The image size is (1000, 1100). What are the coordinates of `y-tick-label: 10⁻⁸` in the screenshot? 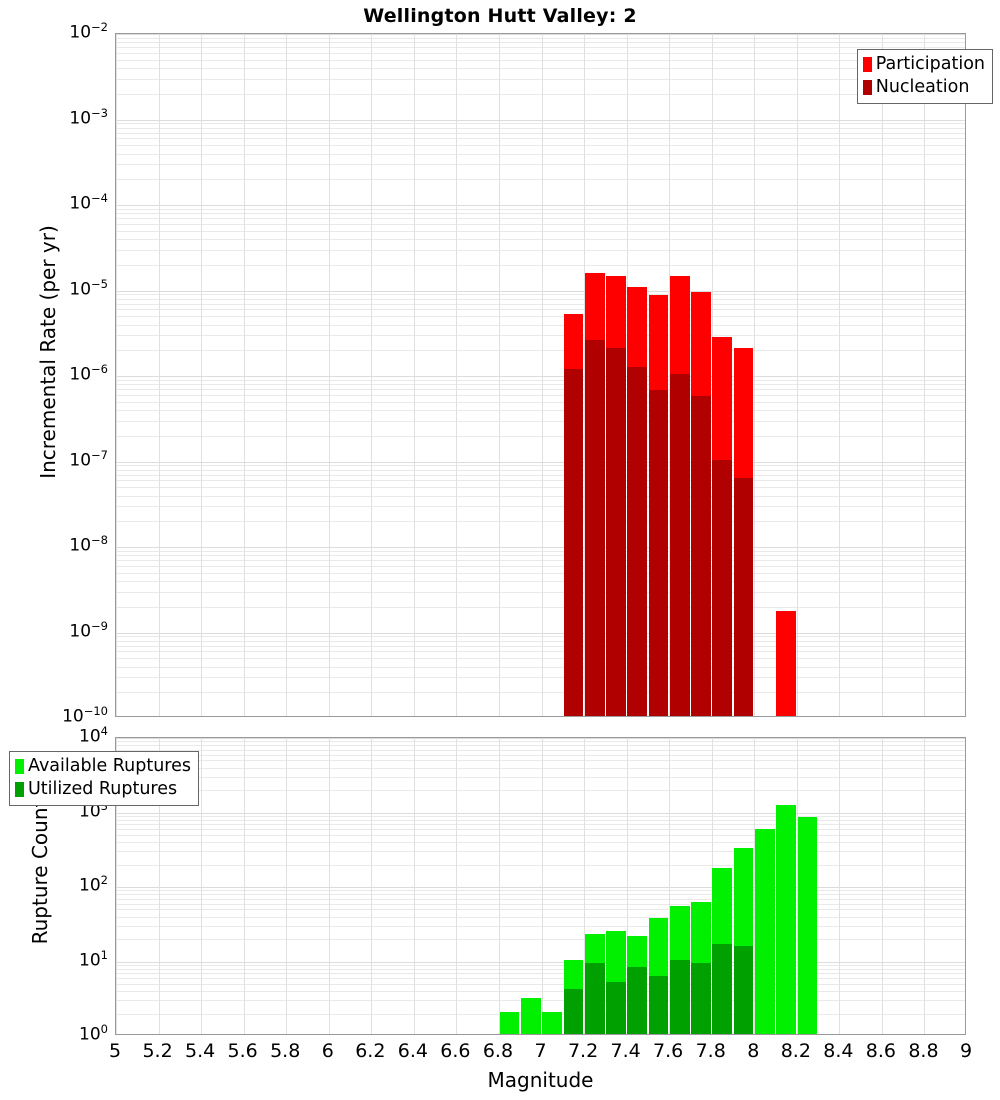 It's located at (88, 544).